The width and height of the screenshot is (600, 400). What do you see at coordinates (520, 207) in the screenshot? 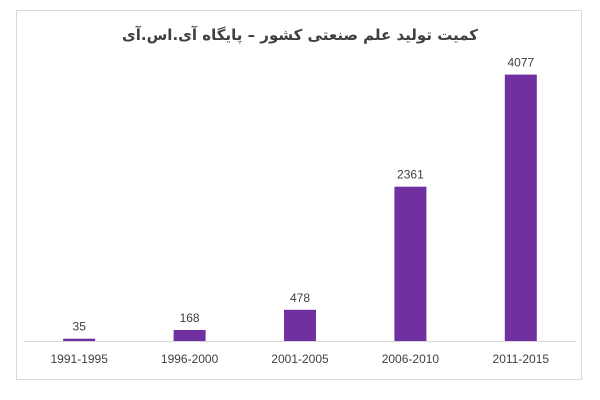
I see `bar-2011-2015` at bounding box center [520, 207].